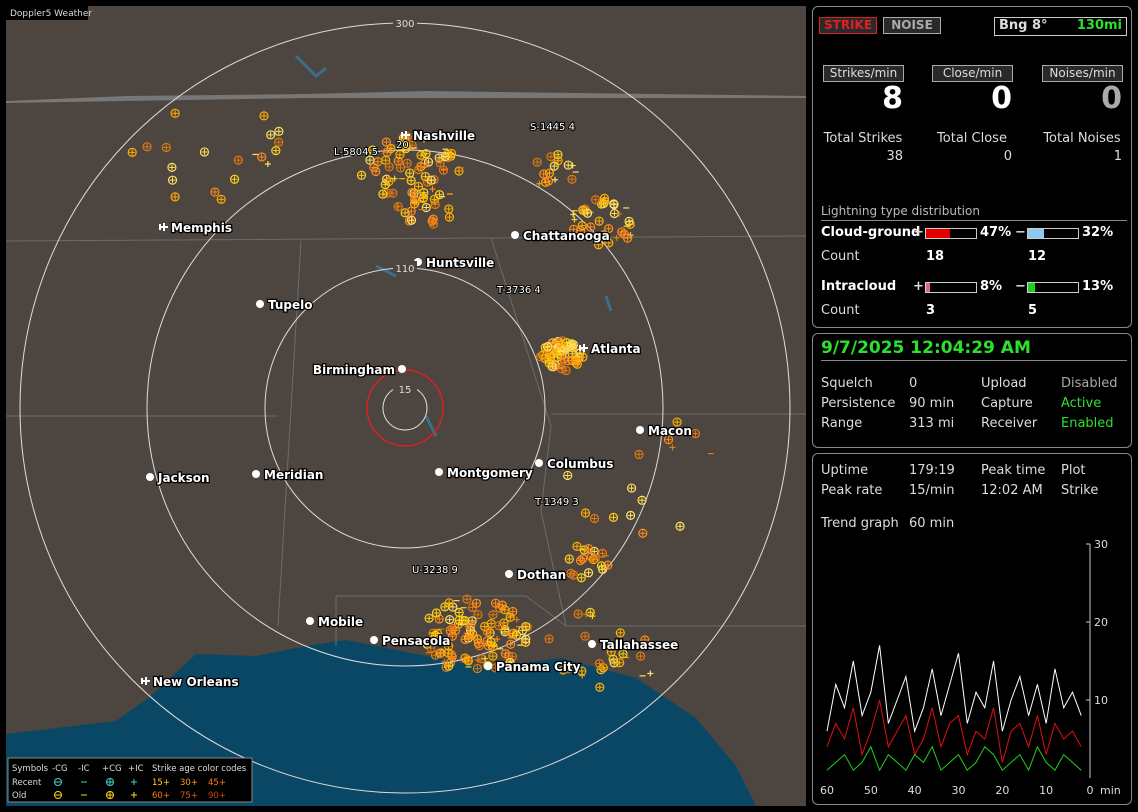 This screenshot has width=1138, height=812. I want to click on x-tick-label: 50, so click(871, 790).